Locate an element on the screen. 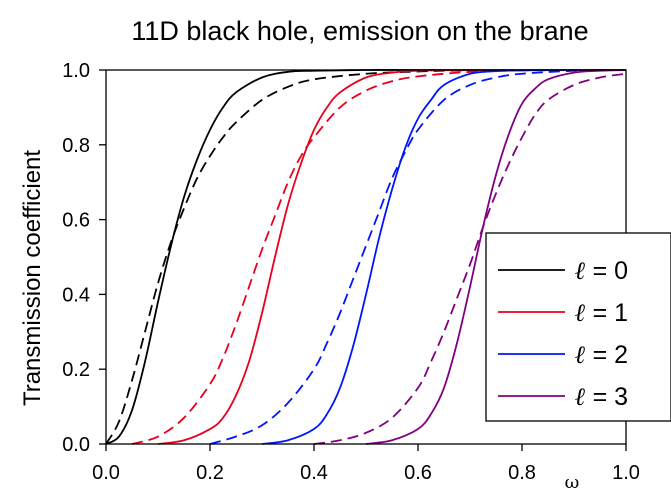 This screenshot has height=490, width=671. y-tick-label: 0.4 is located at coordinates (76, 295).